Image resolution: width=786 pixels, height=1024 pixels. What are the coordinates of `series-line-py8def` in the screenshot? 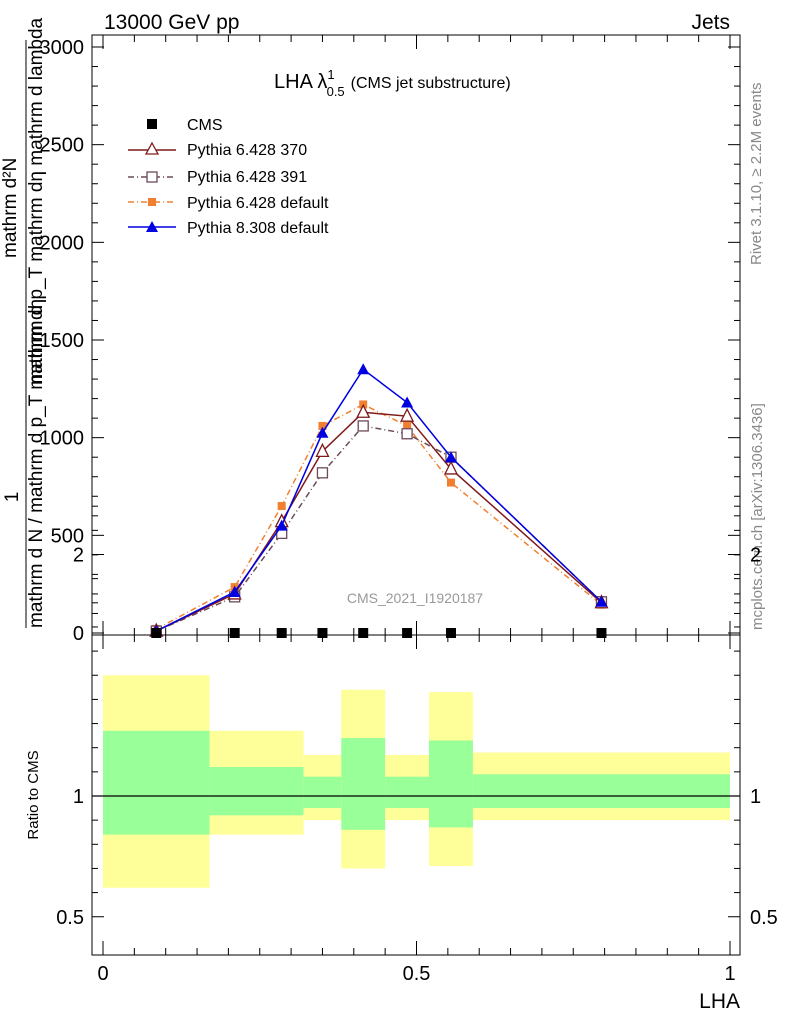 It's located at (378, 500).